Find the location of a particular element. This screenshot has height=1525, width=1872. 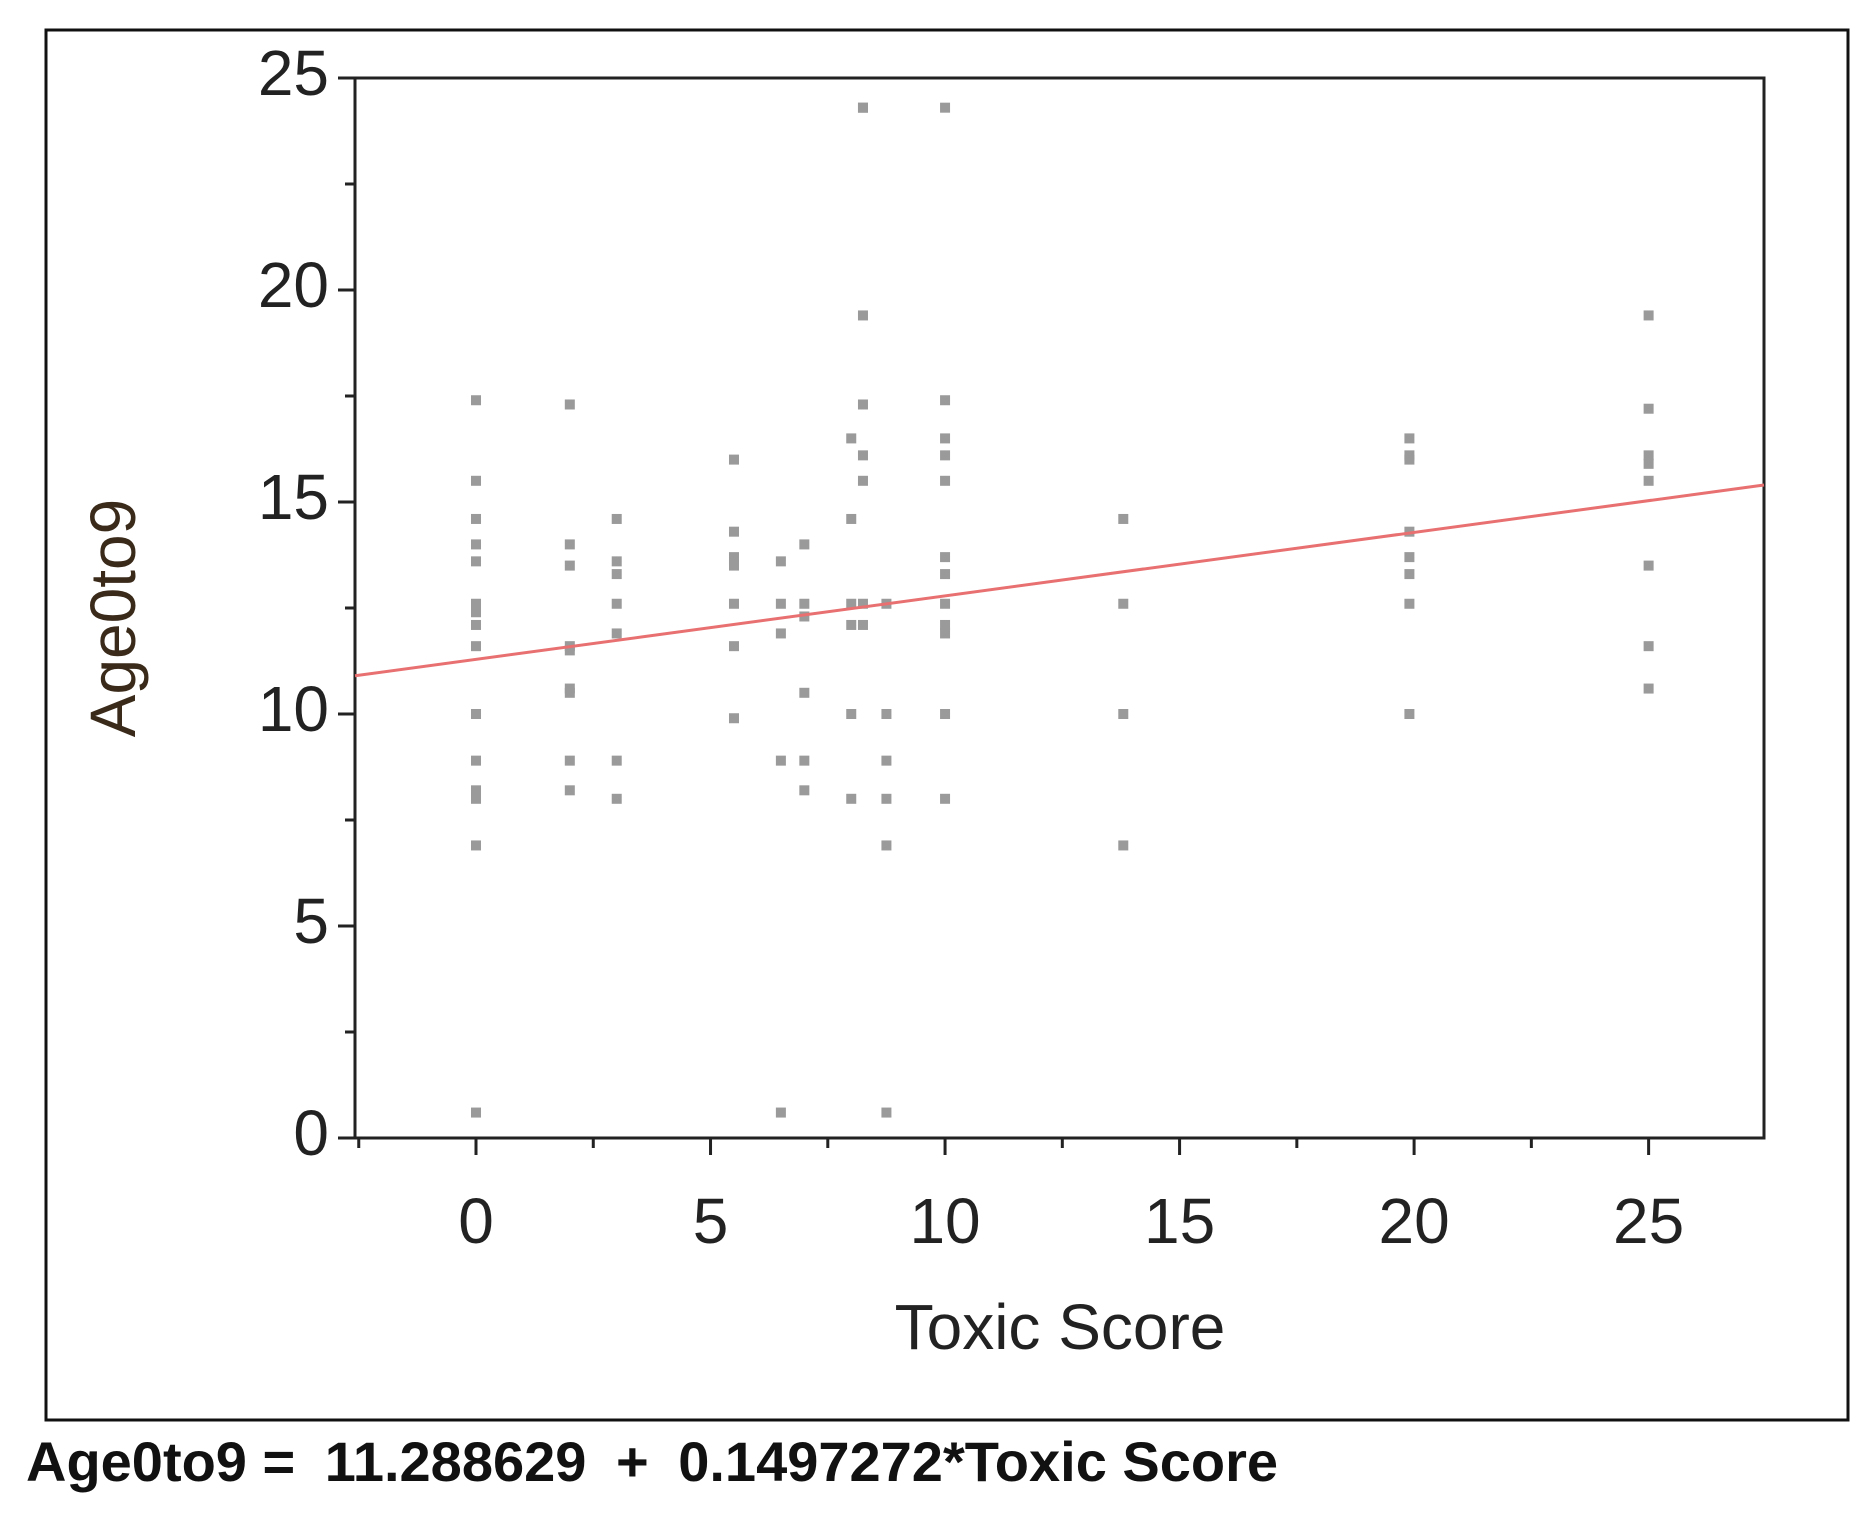

y-tick-label: 10 is located at coordinates (293, 709).